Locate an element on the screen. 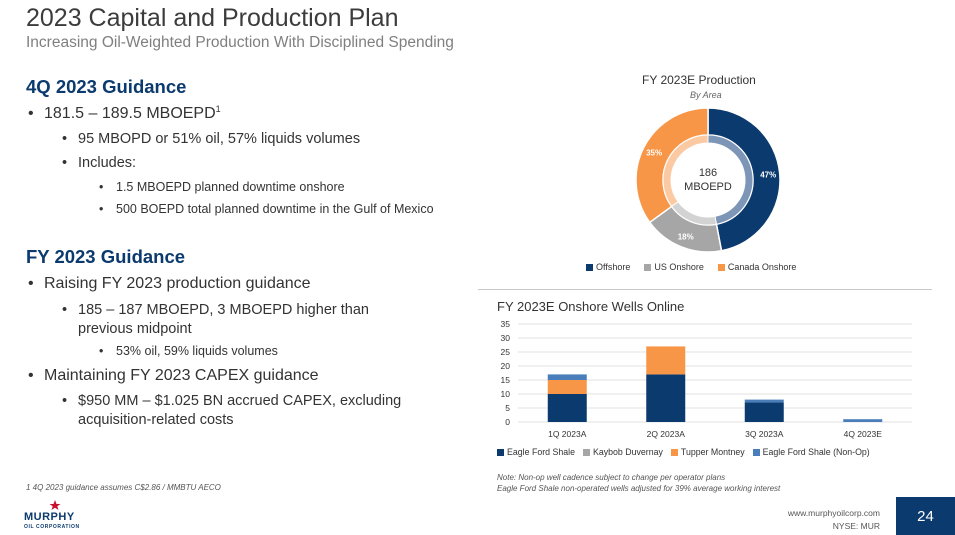  legend-label: Eagle Ford Shale is located at coordinates (541, 452).